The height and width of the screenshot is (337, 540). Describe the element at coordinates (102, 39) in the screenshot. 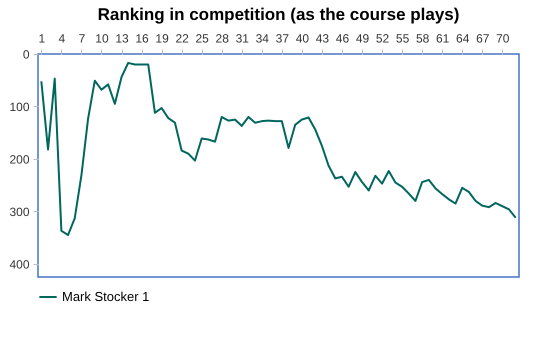

I see `x-tick-label: 10` at that location.